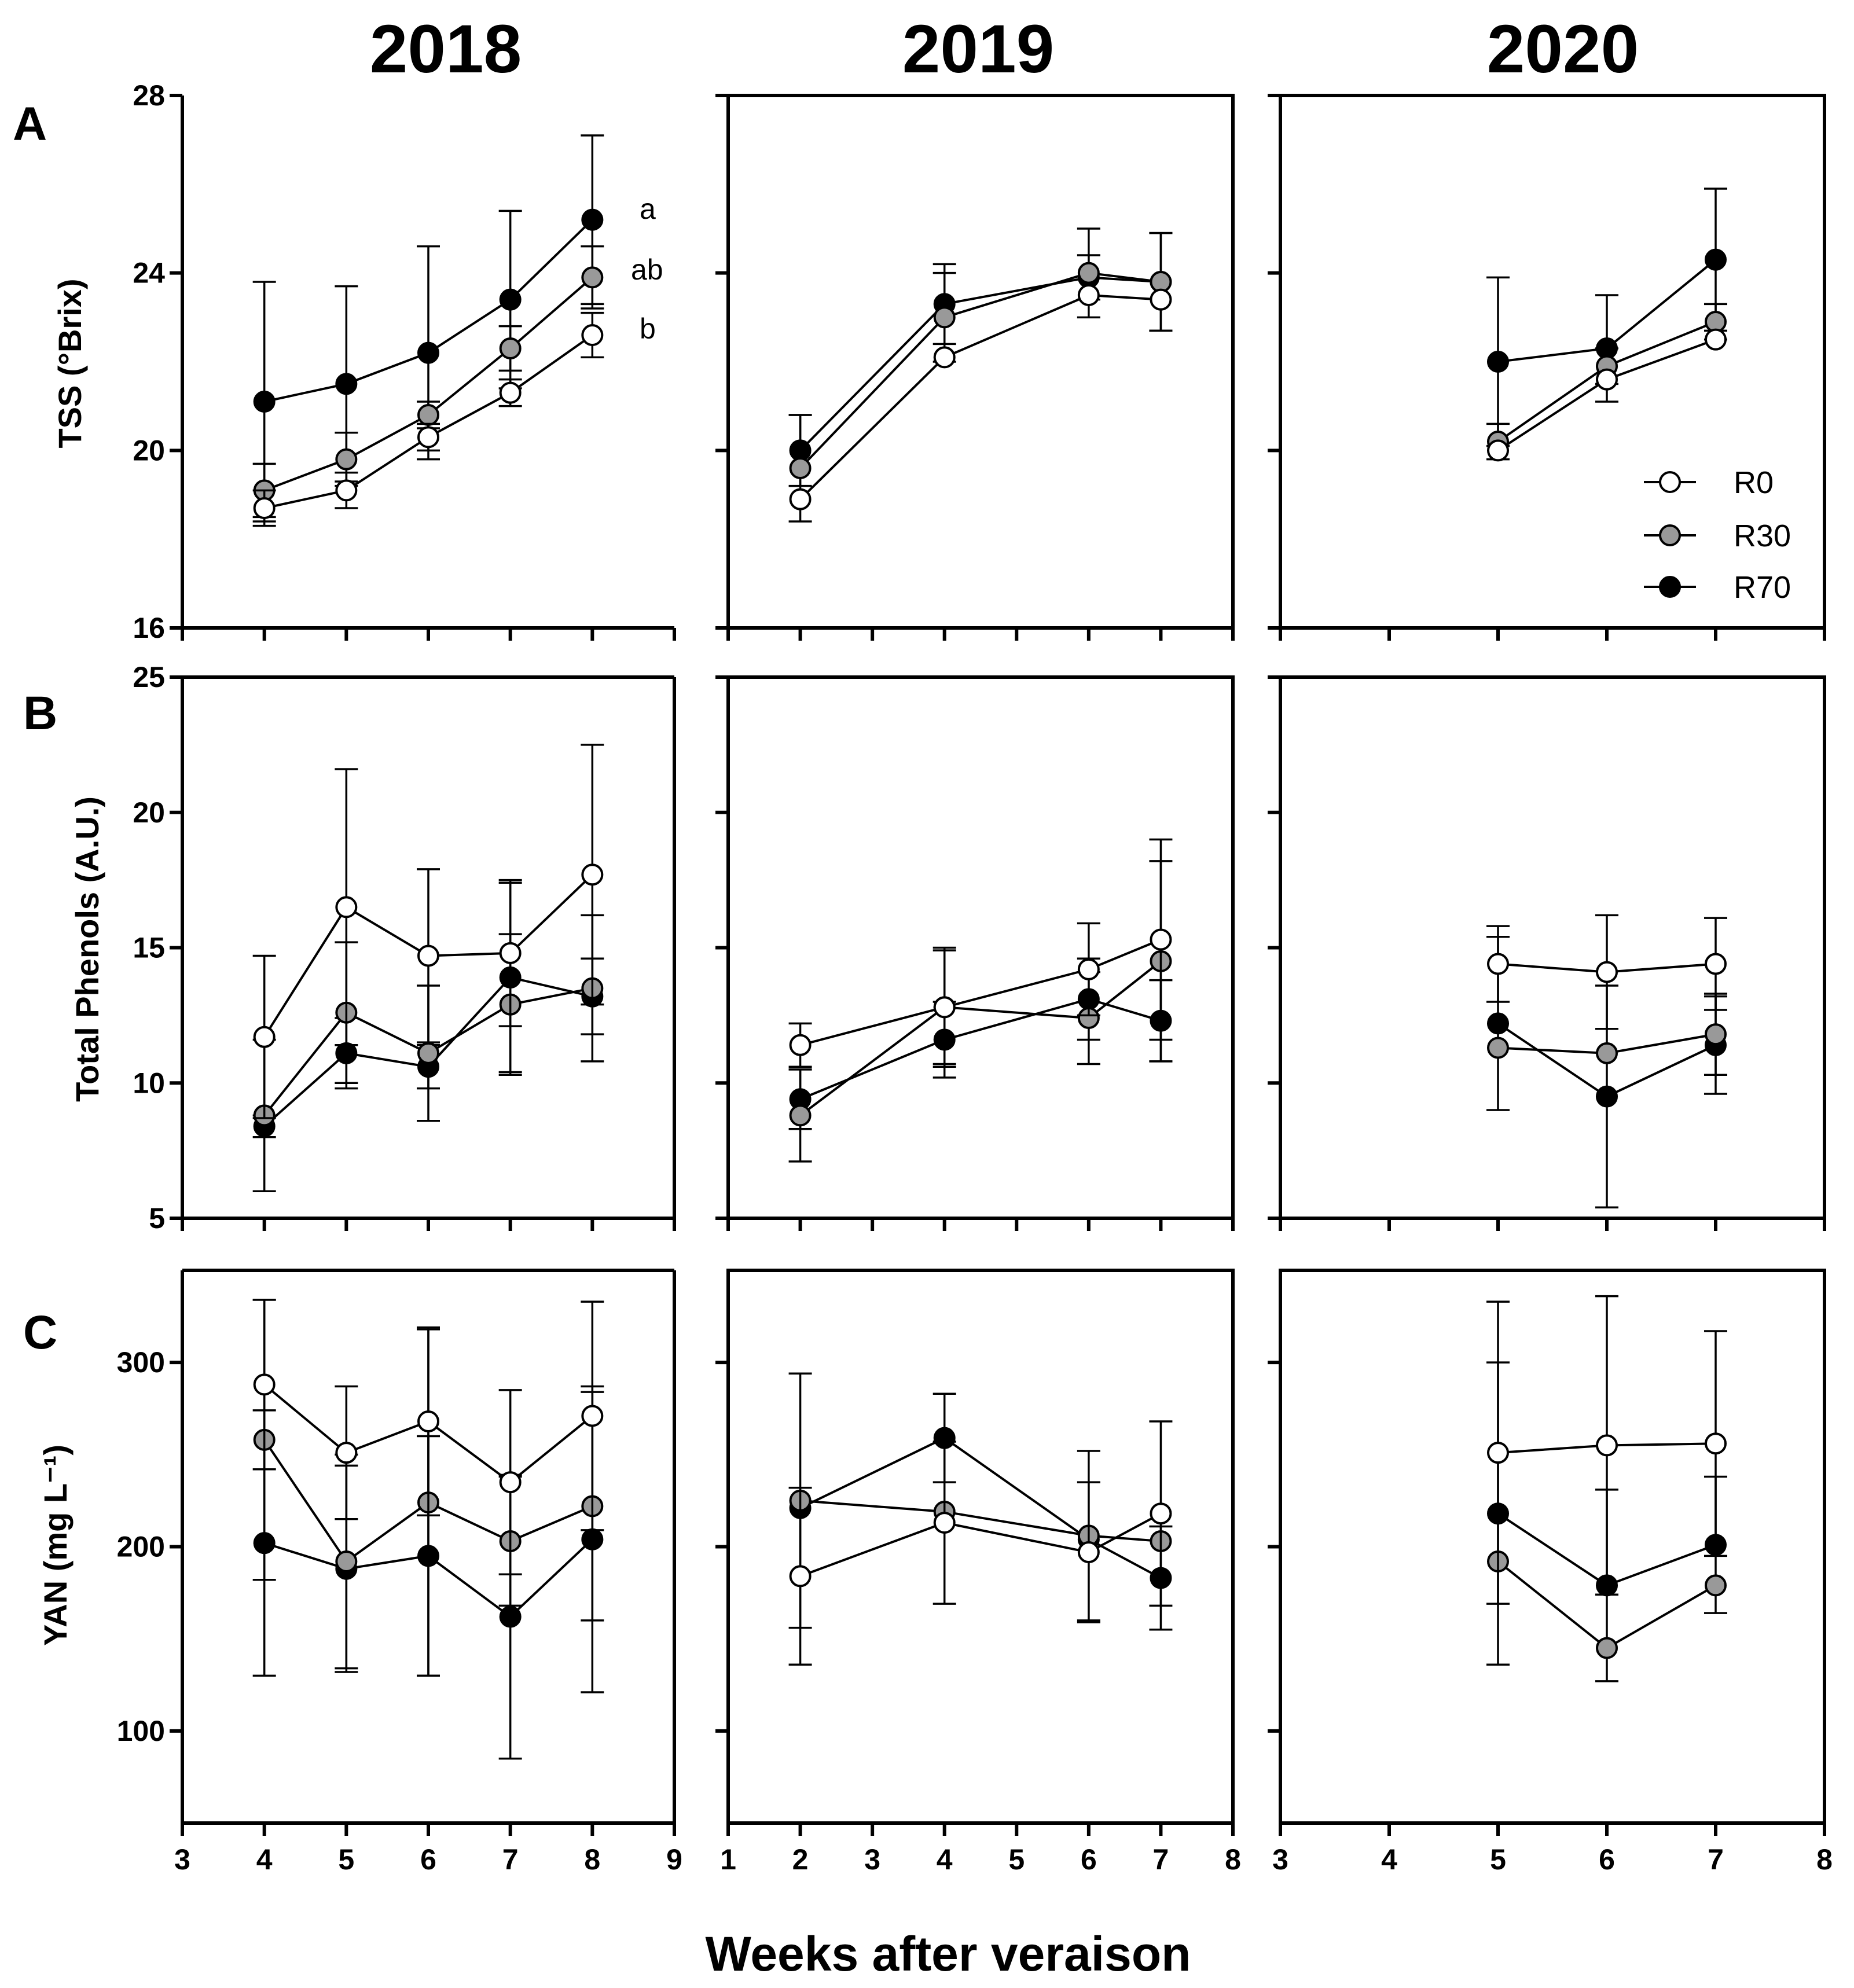 Image resolution: width=1854 pixels, height=1988 pixels. I want to click on legend-item-r0: R0, so click(1709, 482).